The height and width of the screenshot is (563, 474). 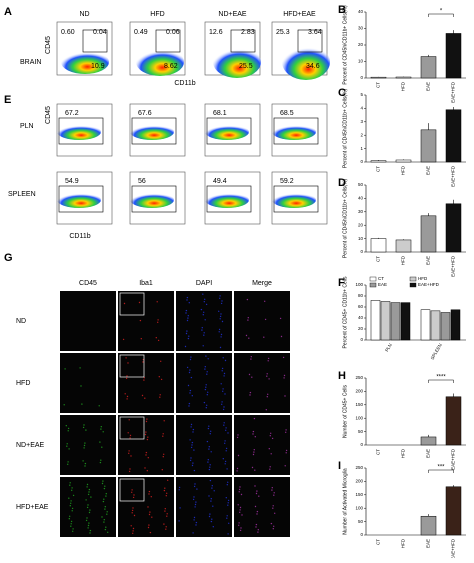 I want to click on y-tick-label: 80, so click(x=361, y=295).